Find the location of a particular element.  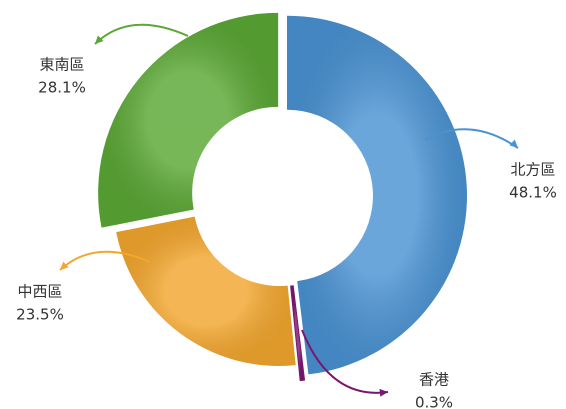

value-label: 48.1% is located at coordinates (533, 193).